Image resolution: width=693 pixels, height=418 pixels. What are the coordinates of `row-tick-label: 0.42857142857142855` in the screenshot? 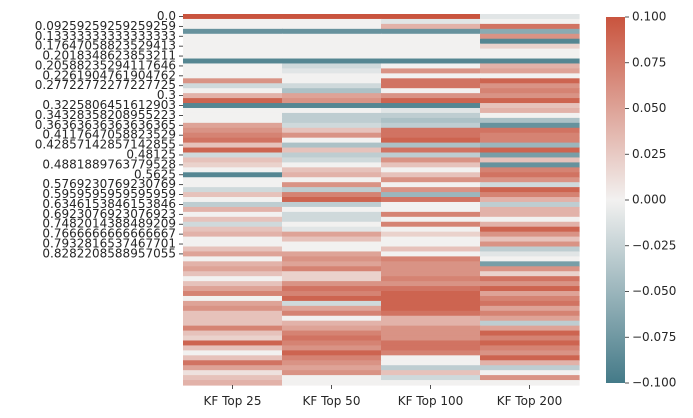 It's located at (105, 145).